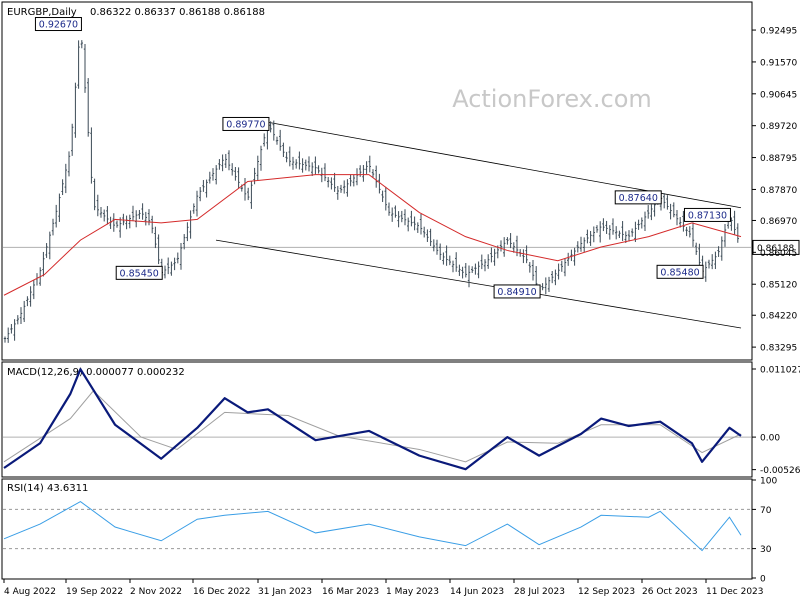 This screenshot has width=800, height=604. I want to click on price-label-text: 0.84910, so click(516, 292).